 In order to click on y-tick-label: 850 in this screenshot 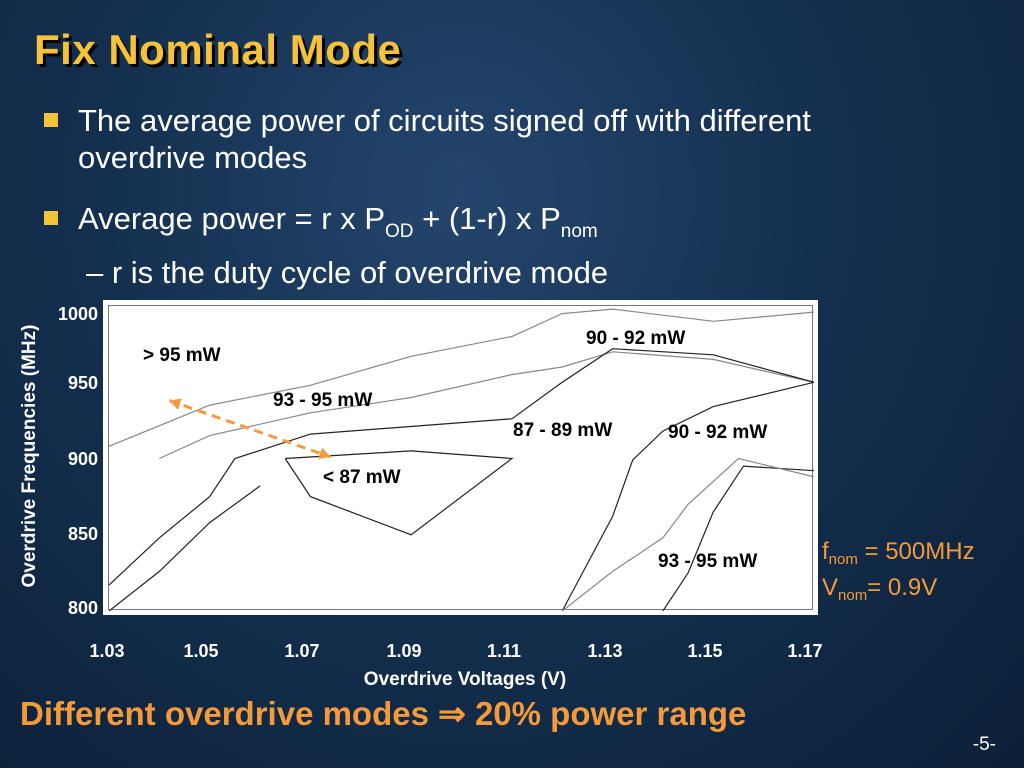, I will do `click(82, 534)`.